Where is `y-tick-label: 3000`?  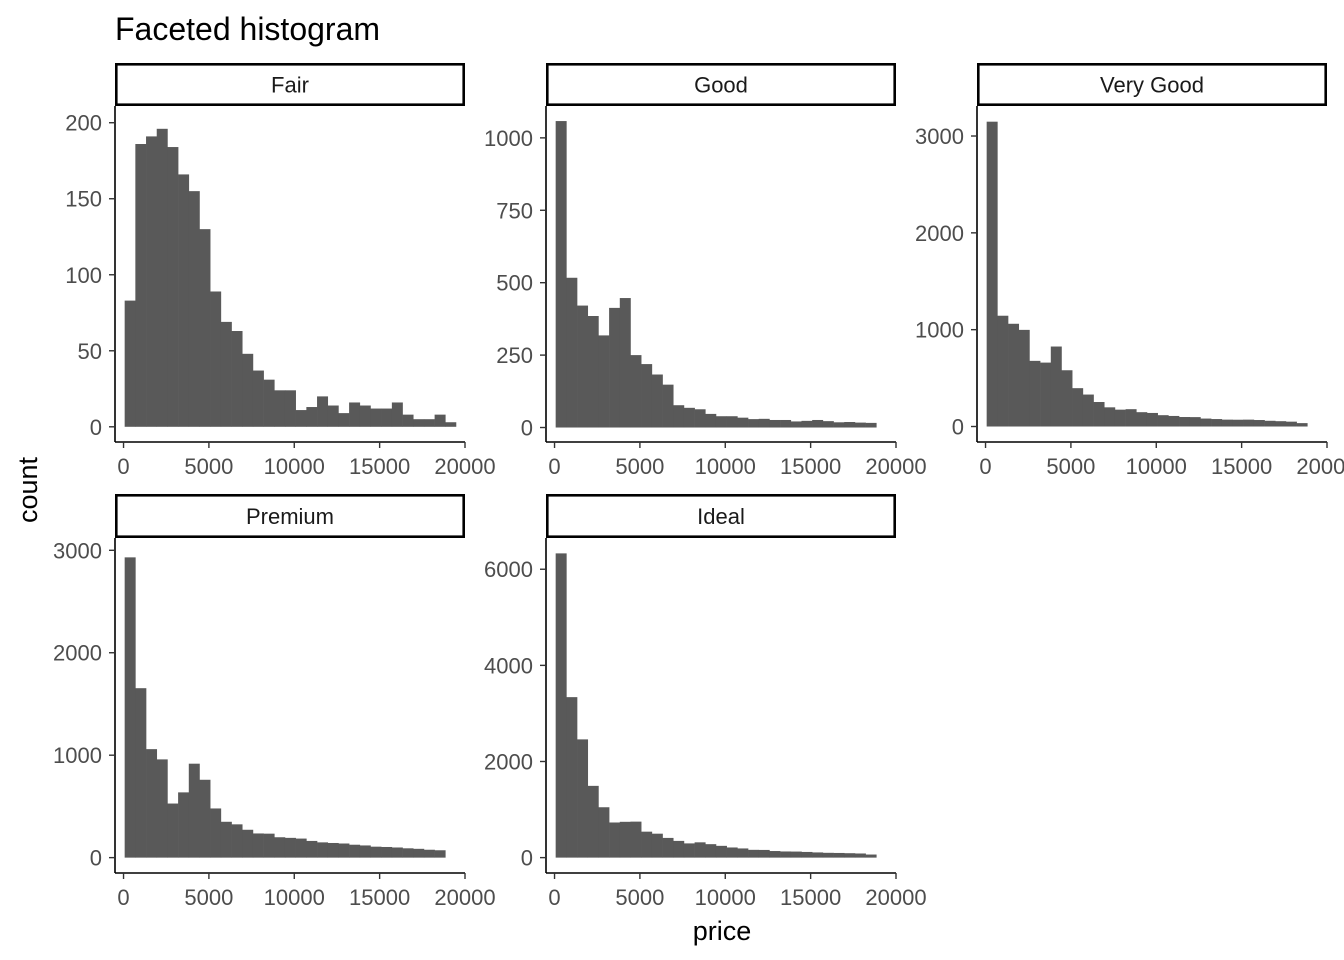
y-tick-label: 3000 is located at coordinates (77, 550).